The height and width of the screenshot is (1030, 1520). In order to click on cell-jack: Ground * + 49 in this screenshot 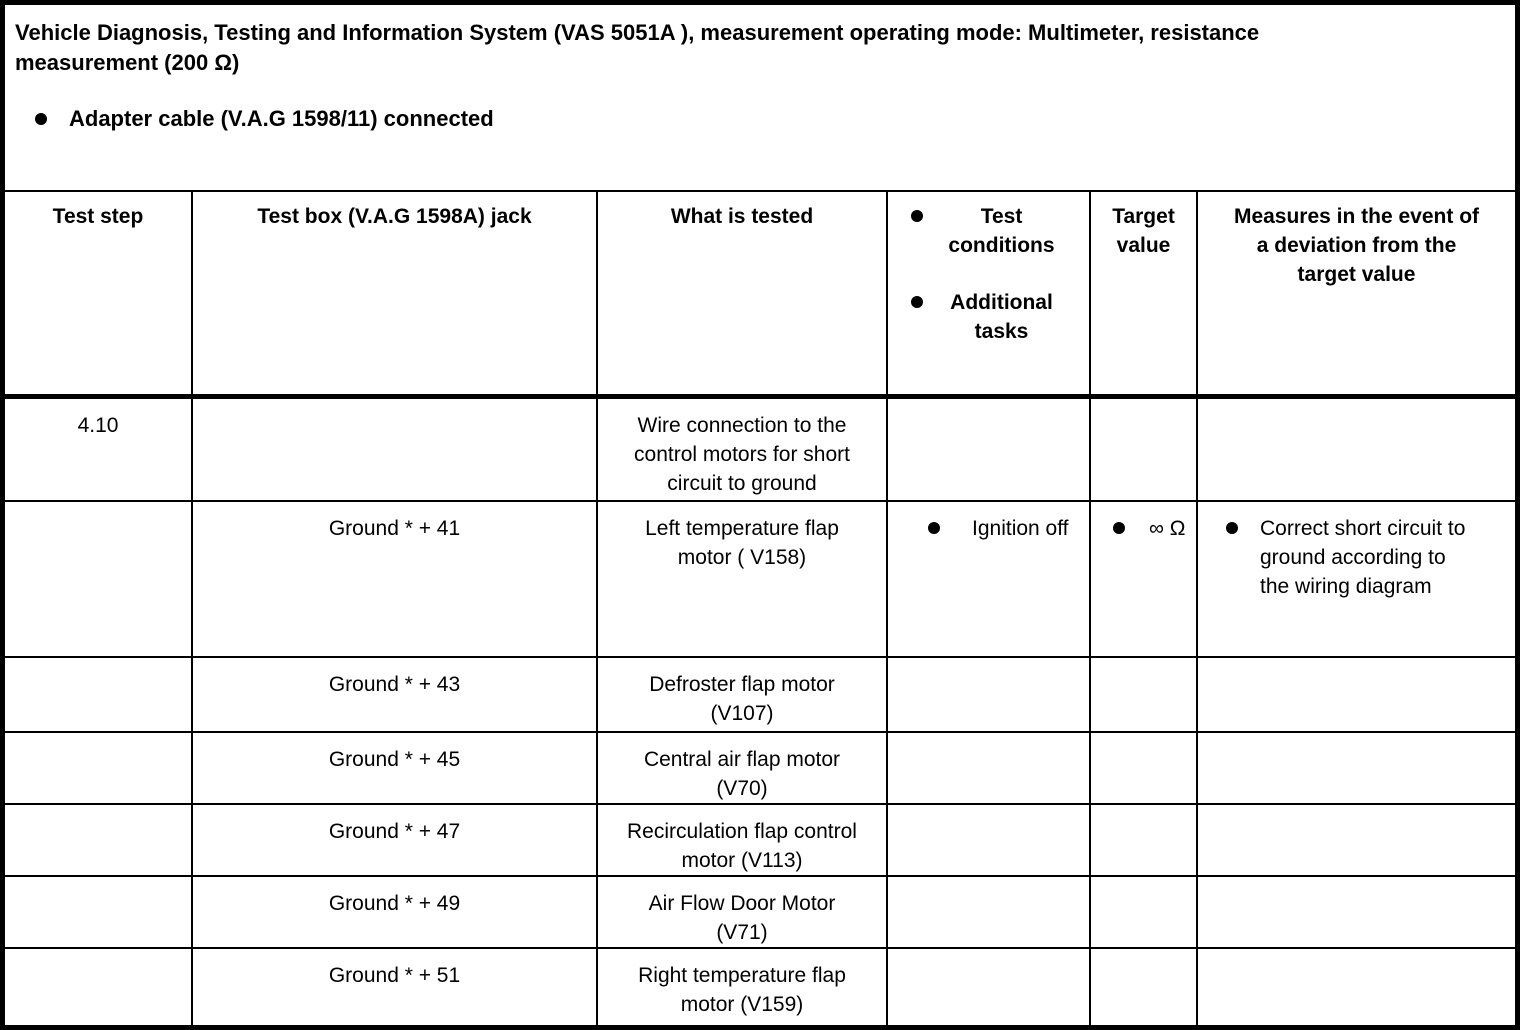, I will do `click(395, 913)`.